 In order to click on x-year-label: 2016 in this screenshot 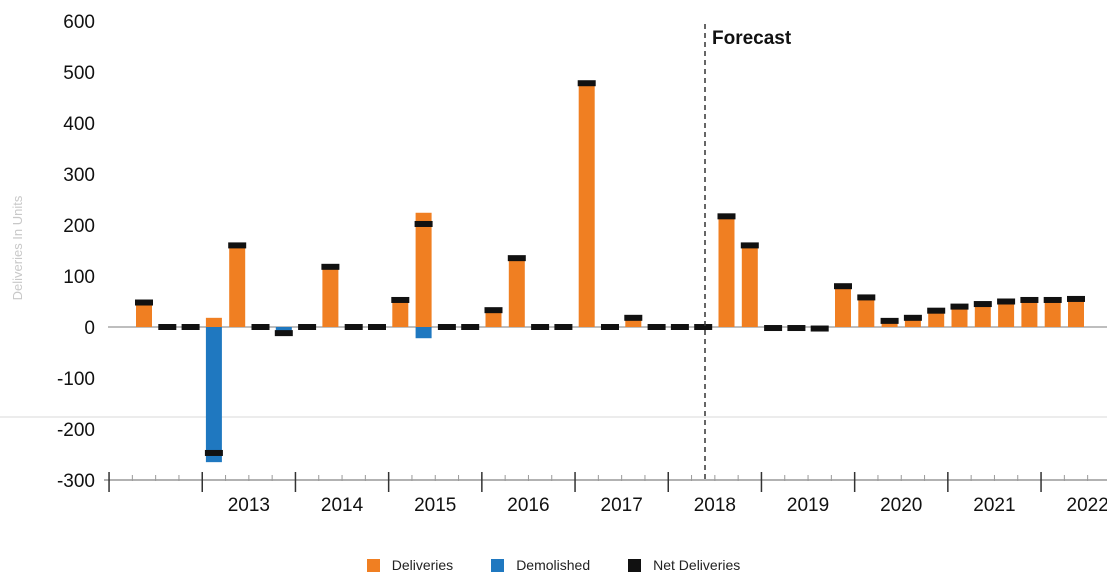, I will do `click(528, 505)`.